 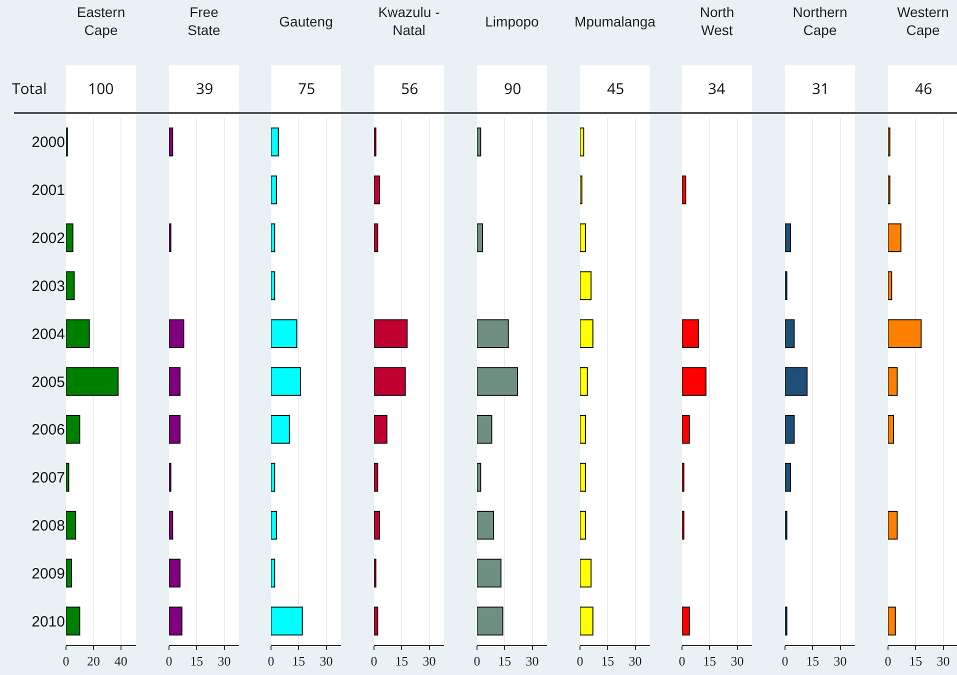 I want to click on text: 46, so click(x=923, y=89).